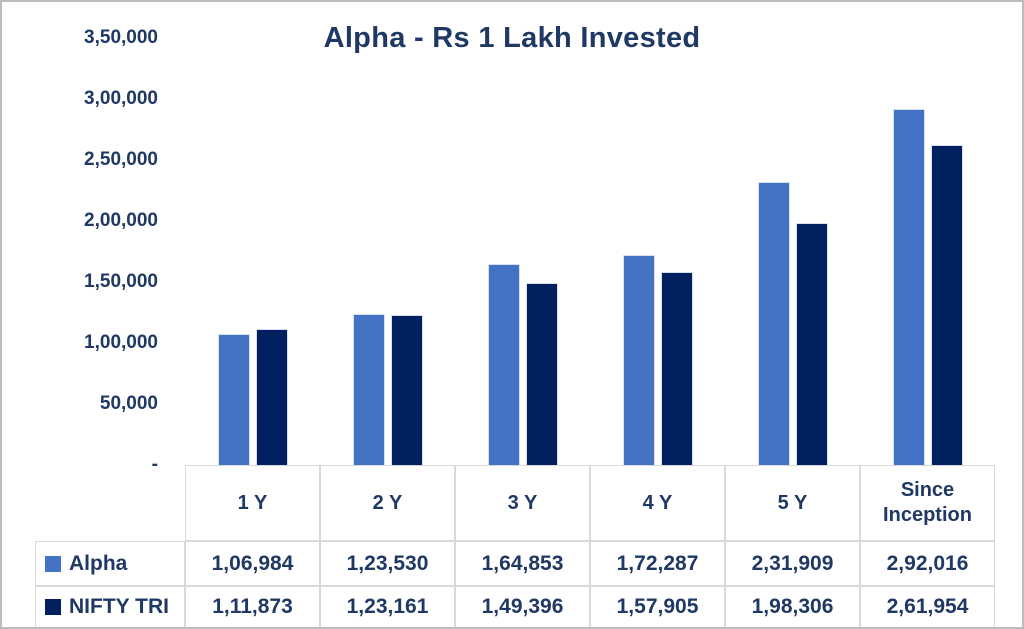  I want to click on bar-alpha-3y, so click(503, 364).